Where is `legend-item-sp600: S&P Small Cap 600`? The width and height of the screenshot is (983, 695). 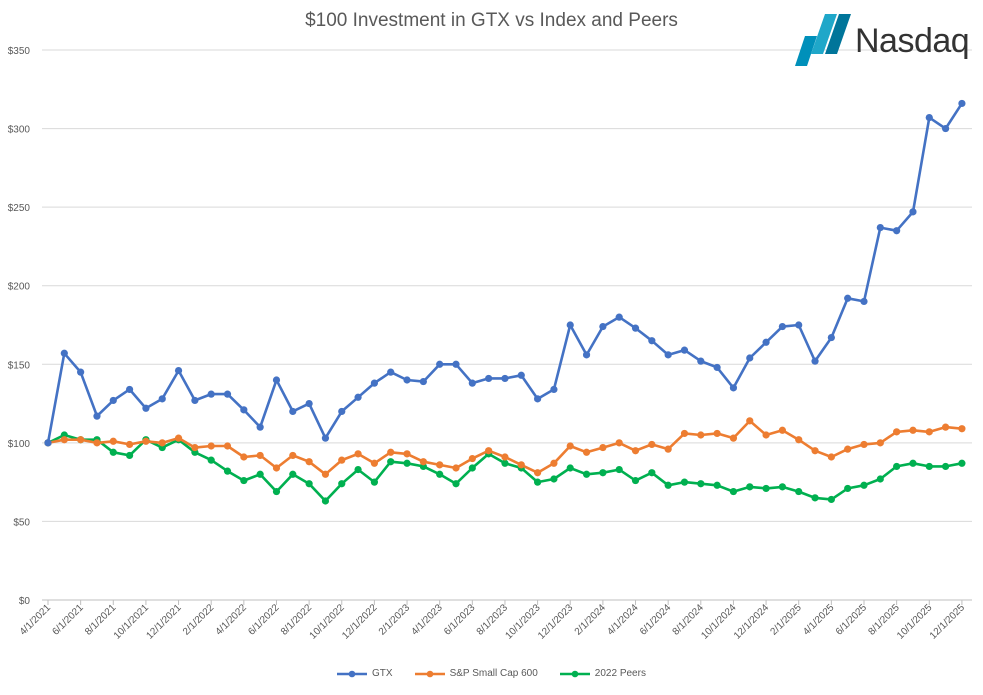
legend-item-sp600: S&P Small Cap 600 is located at coordinates (476, 673).